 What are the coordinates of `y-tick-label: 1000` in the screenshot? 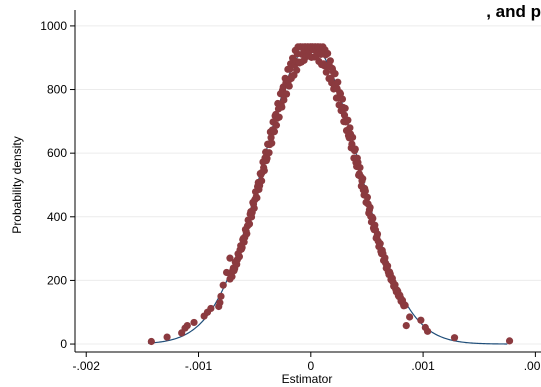 It's located at (53, 26).